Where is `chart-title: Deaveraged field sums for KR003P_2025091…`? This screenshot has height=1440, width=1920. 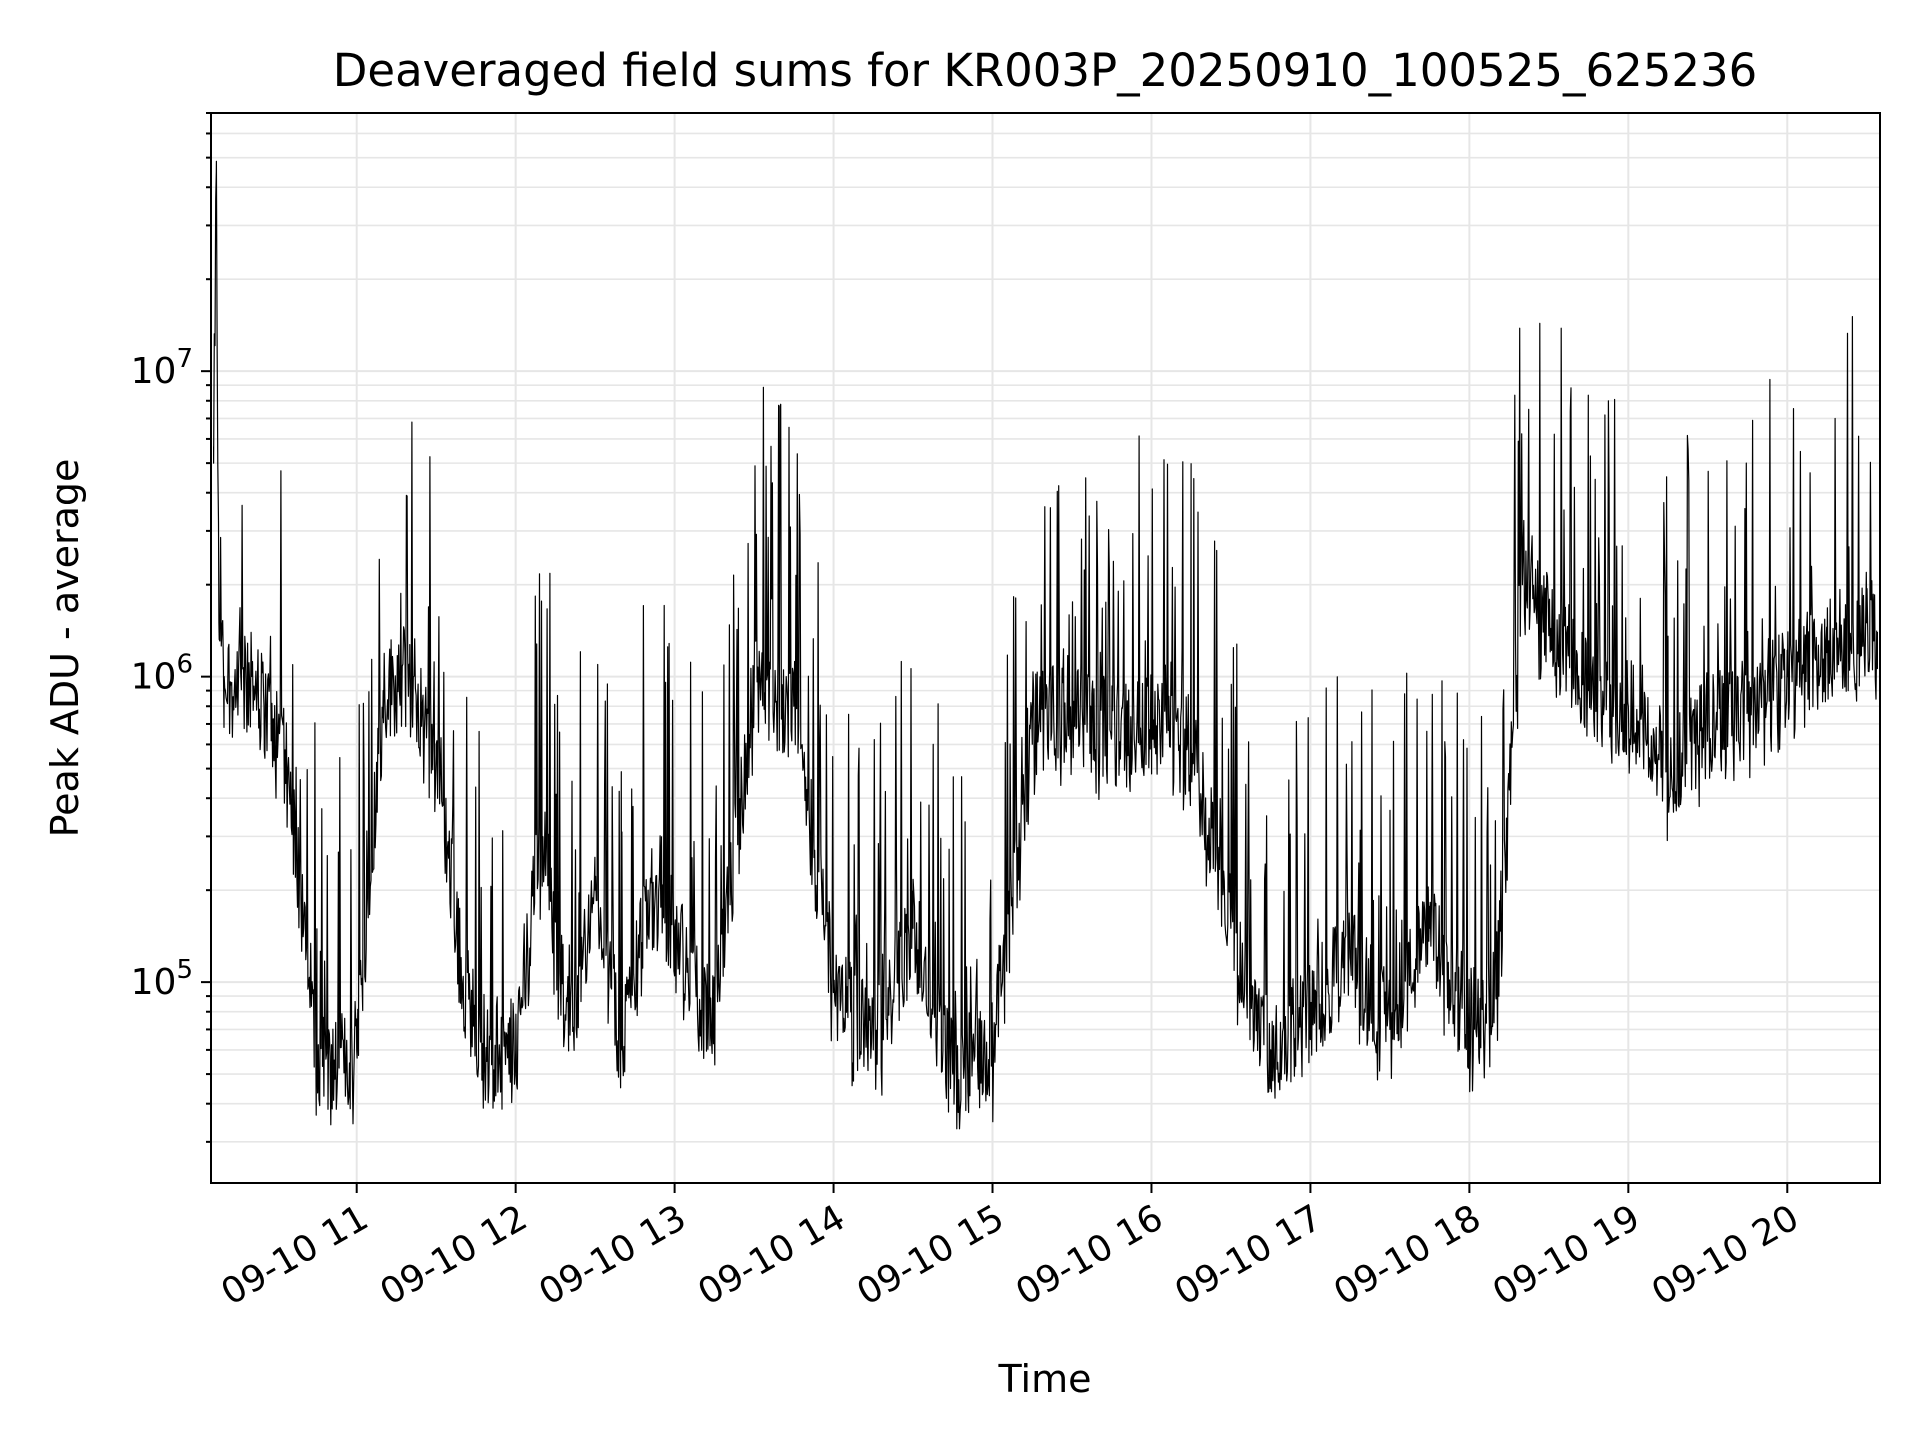
chart-title: Deaveraged field sums for KR003P_2025091… is located at coordinates (1045, 70).